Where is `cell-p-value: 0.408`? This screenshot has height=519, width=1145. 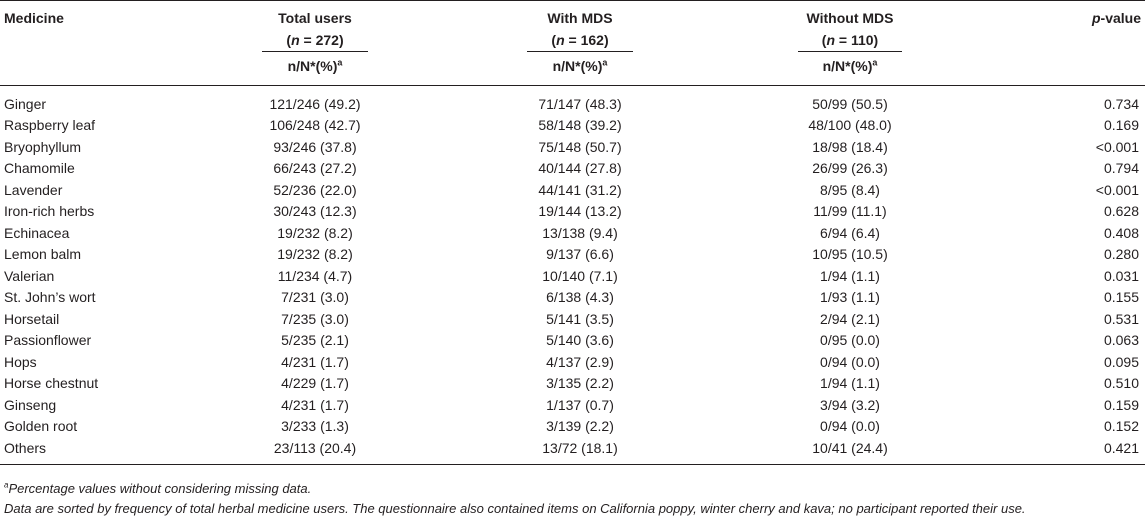
cell-p-value: 0.408 is located at coordinates (1121, 232).